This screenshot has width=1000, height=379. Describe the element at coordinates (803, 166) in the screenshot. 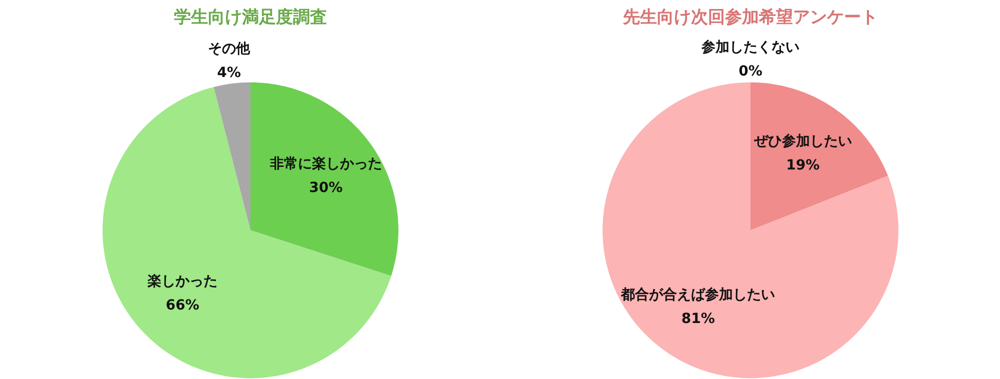

I see `data-label: 19%` at that location.